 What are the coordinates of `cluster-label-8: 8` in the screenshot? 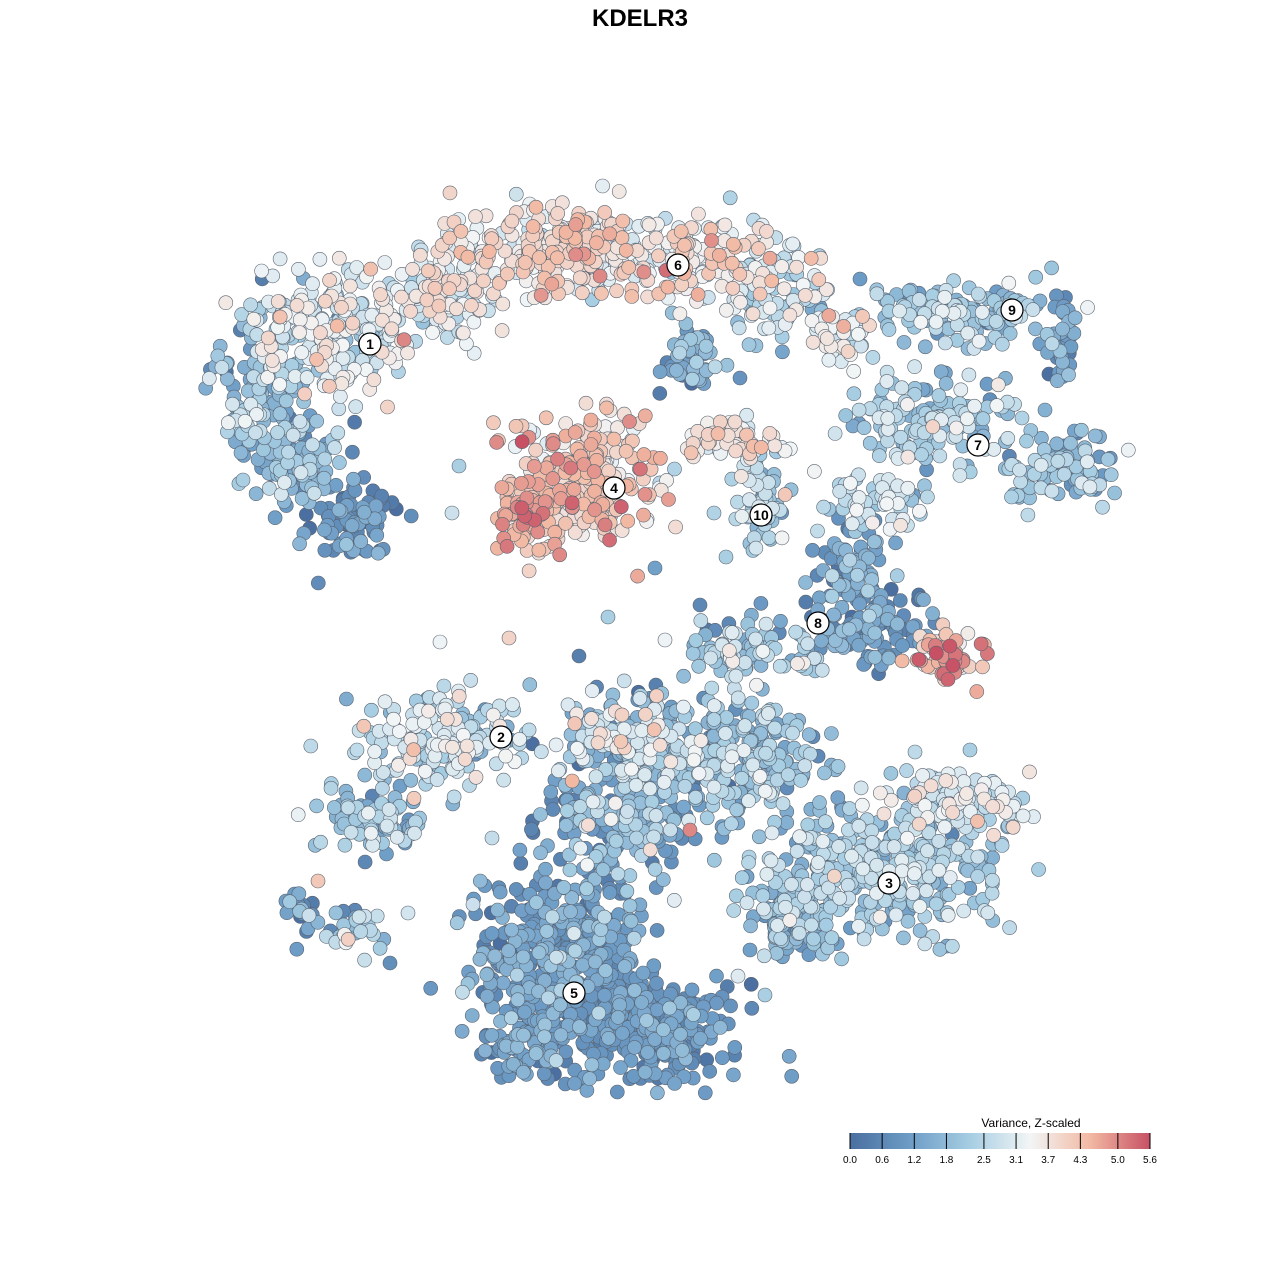 It's located at (818, 623).